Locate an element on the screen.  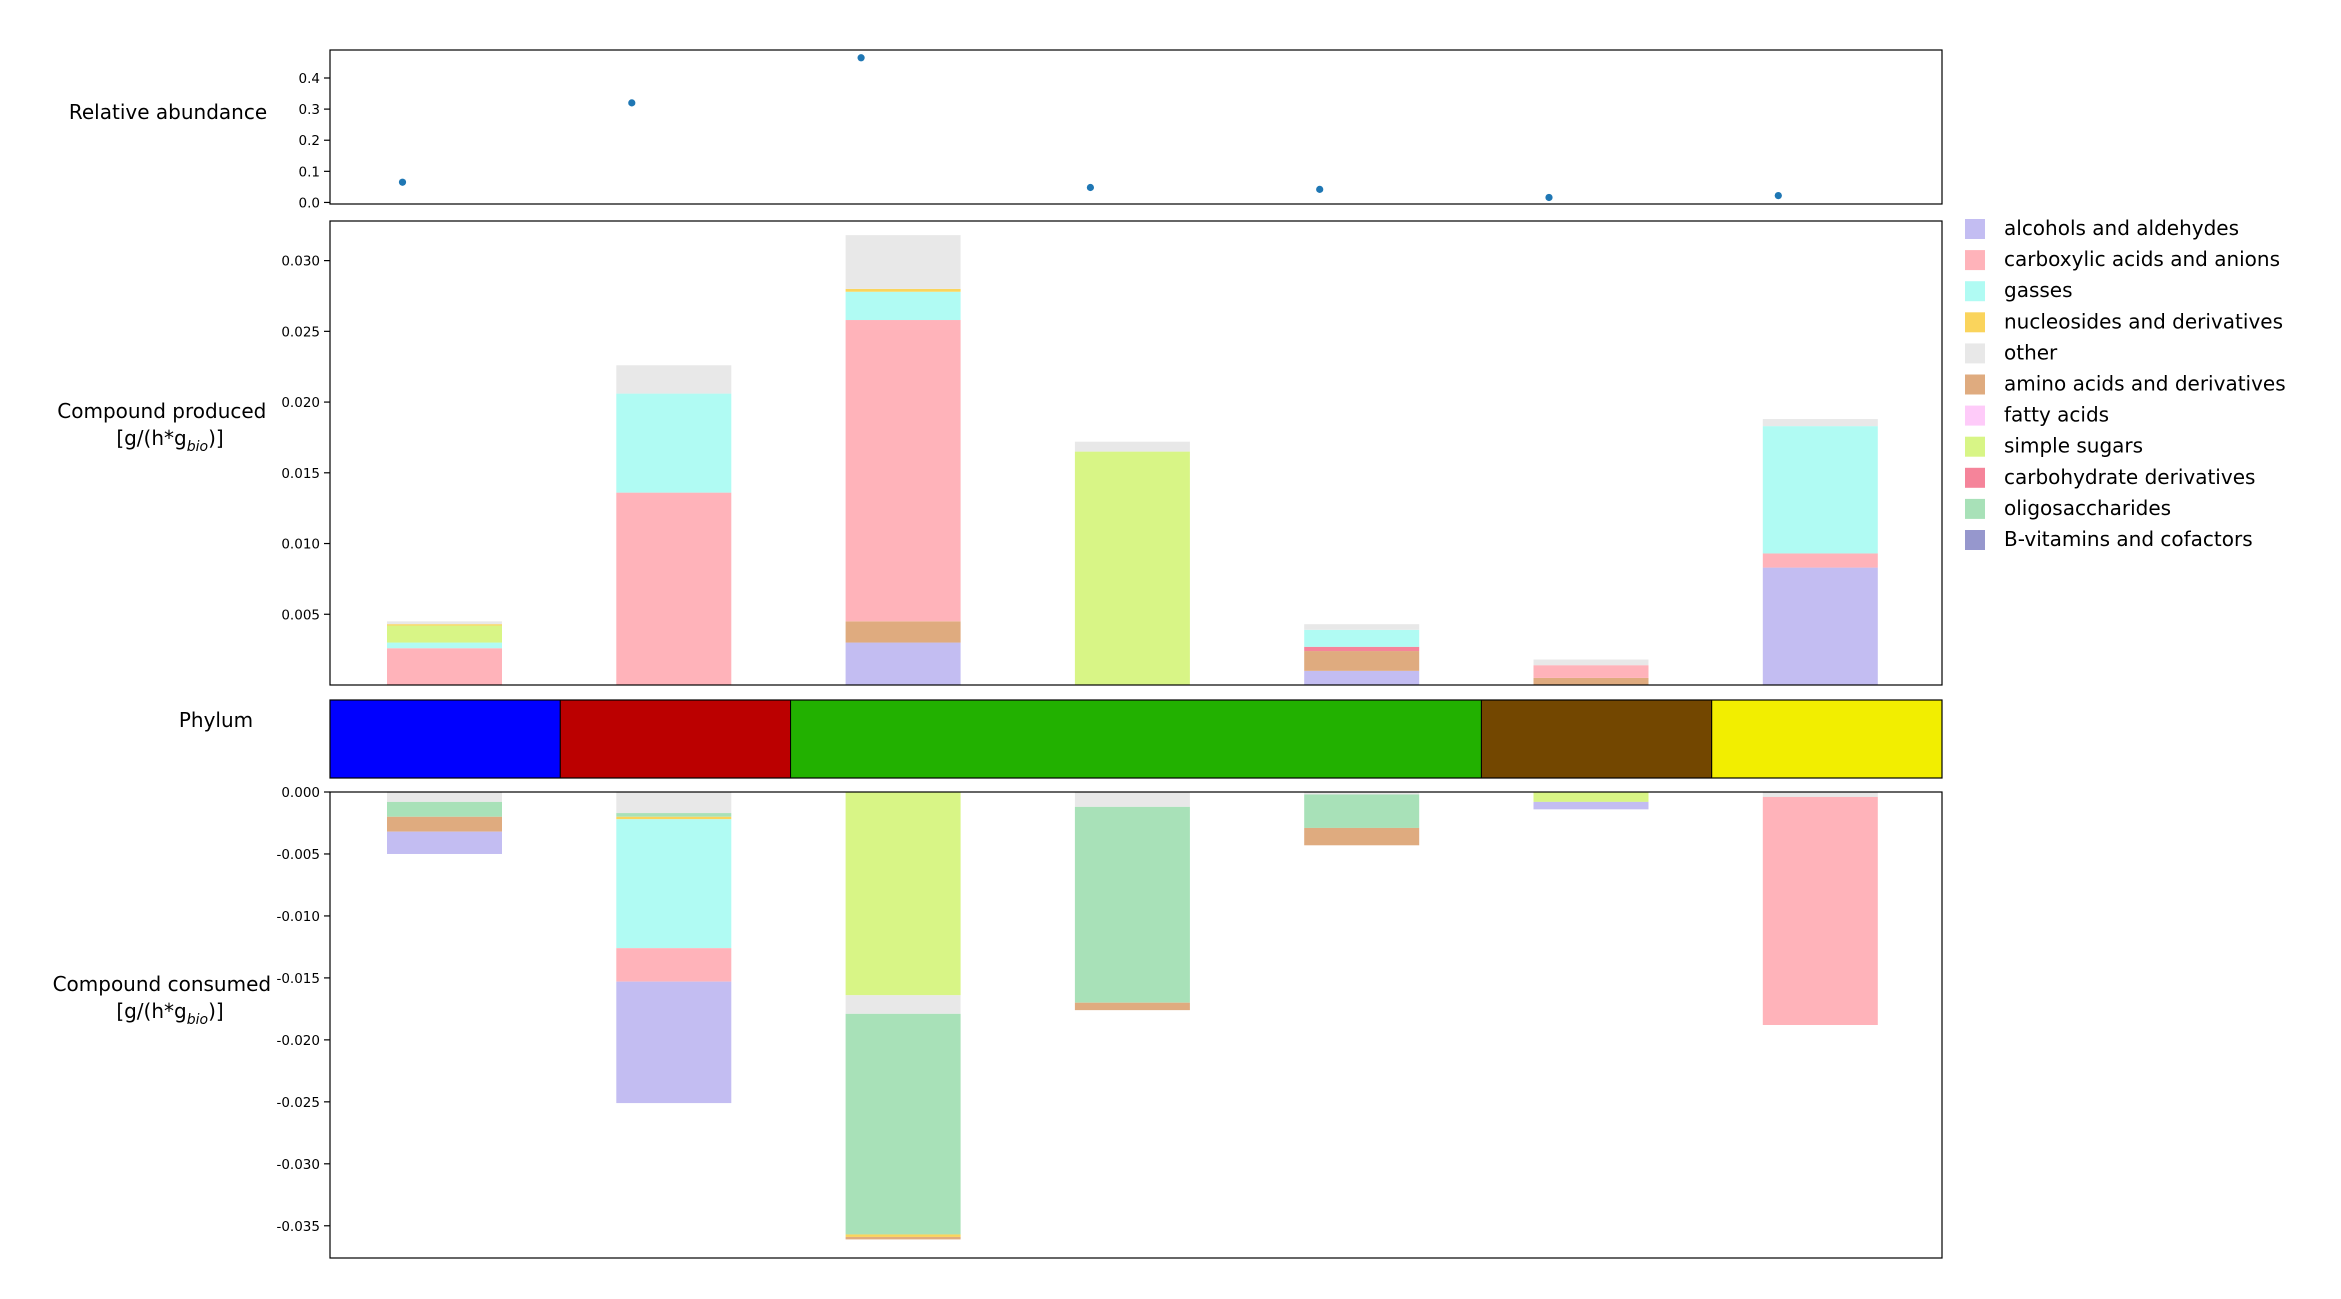
ytick-label: -0.035 is located at coordinates (298, 1227).